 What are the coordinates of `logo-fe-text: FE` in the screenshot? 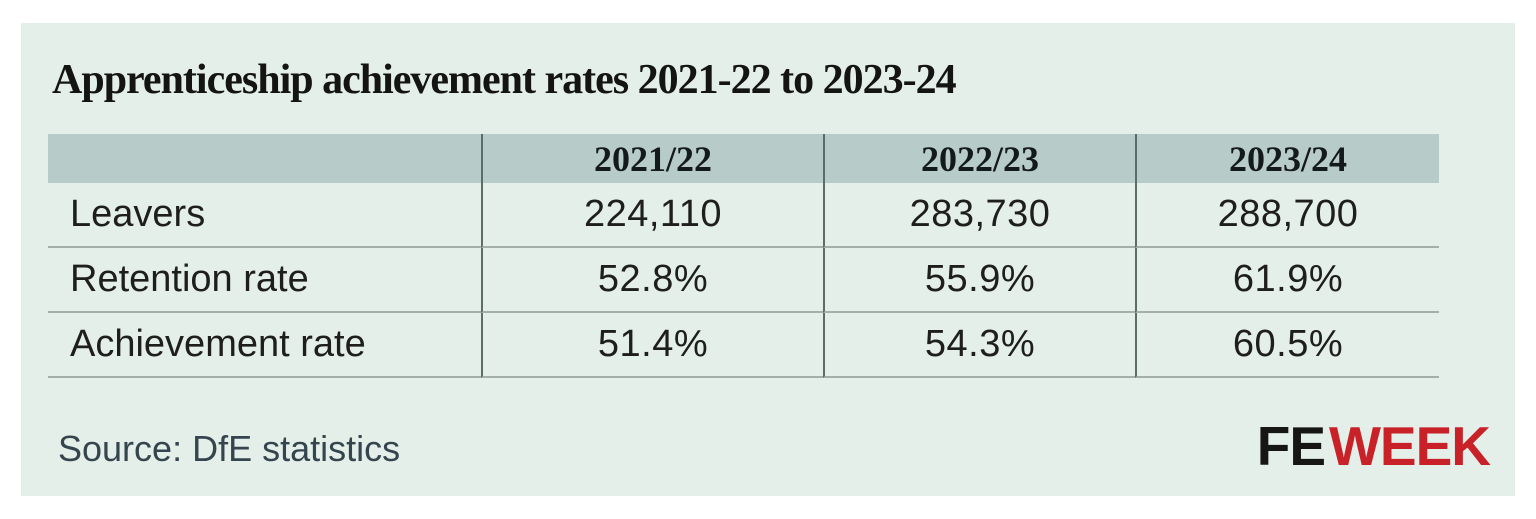 It's located at (1291, 446).